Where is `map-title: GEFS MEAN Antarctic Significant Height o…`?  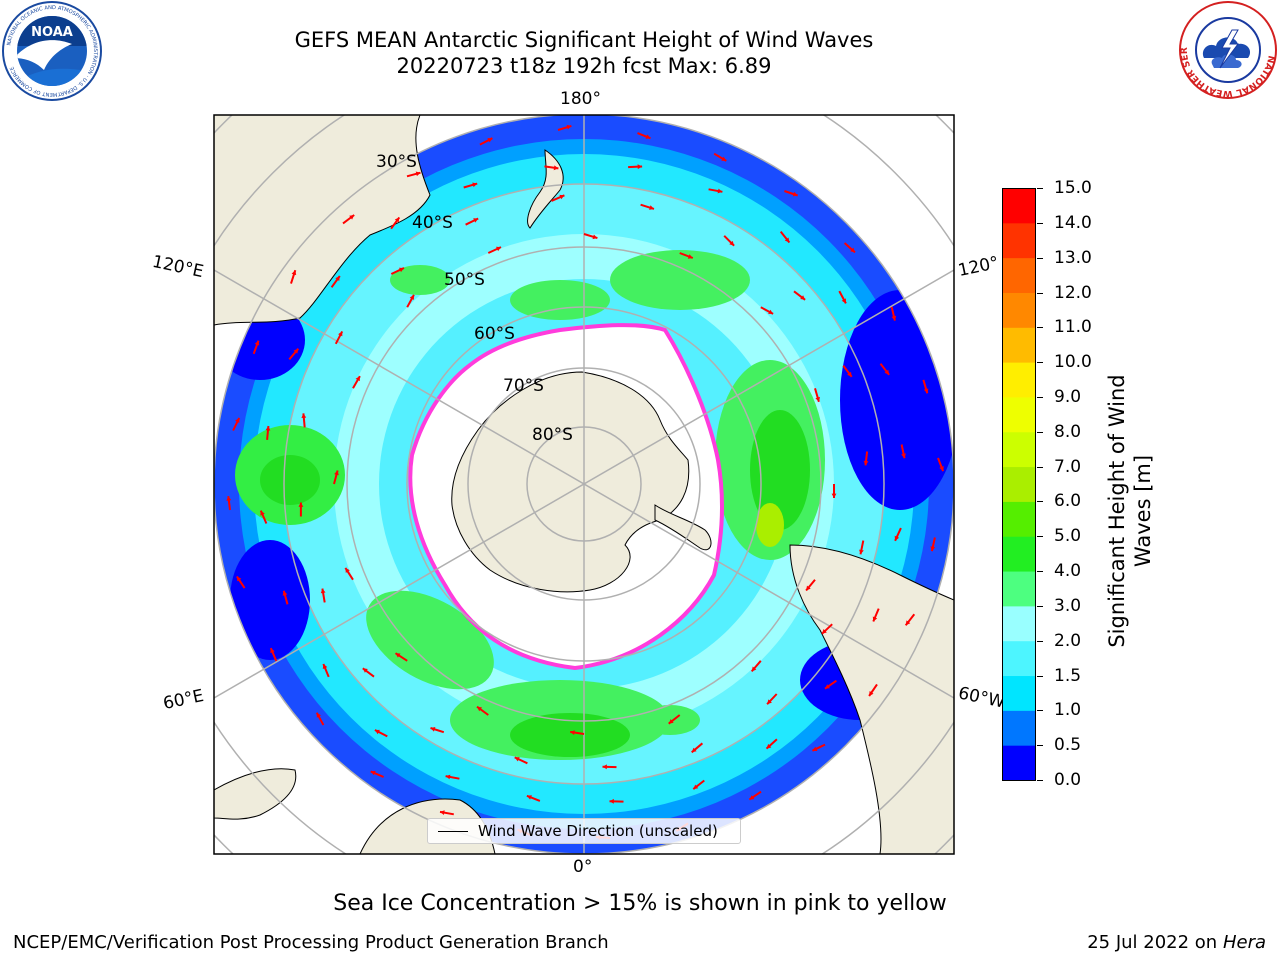 map-title: GEFS MEAN Antarctic Significant Height o… is located at coordinates (584, 40).